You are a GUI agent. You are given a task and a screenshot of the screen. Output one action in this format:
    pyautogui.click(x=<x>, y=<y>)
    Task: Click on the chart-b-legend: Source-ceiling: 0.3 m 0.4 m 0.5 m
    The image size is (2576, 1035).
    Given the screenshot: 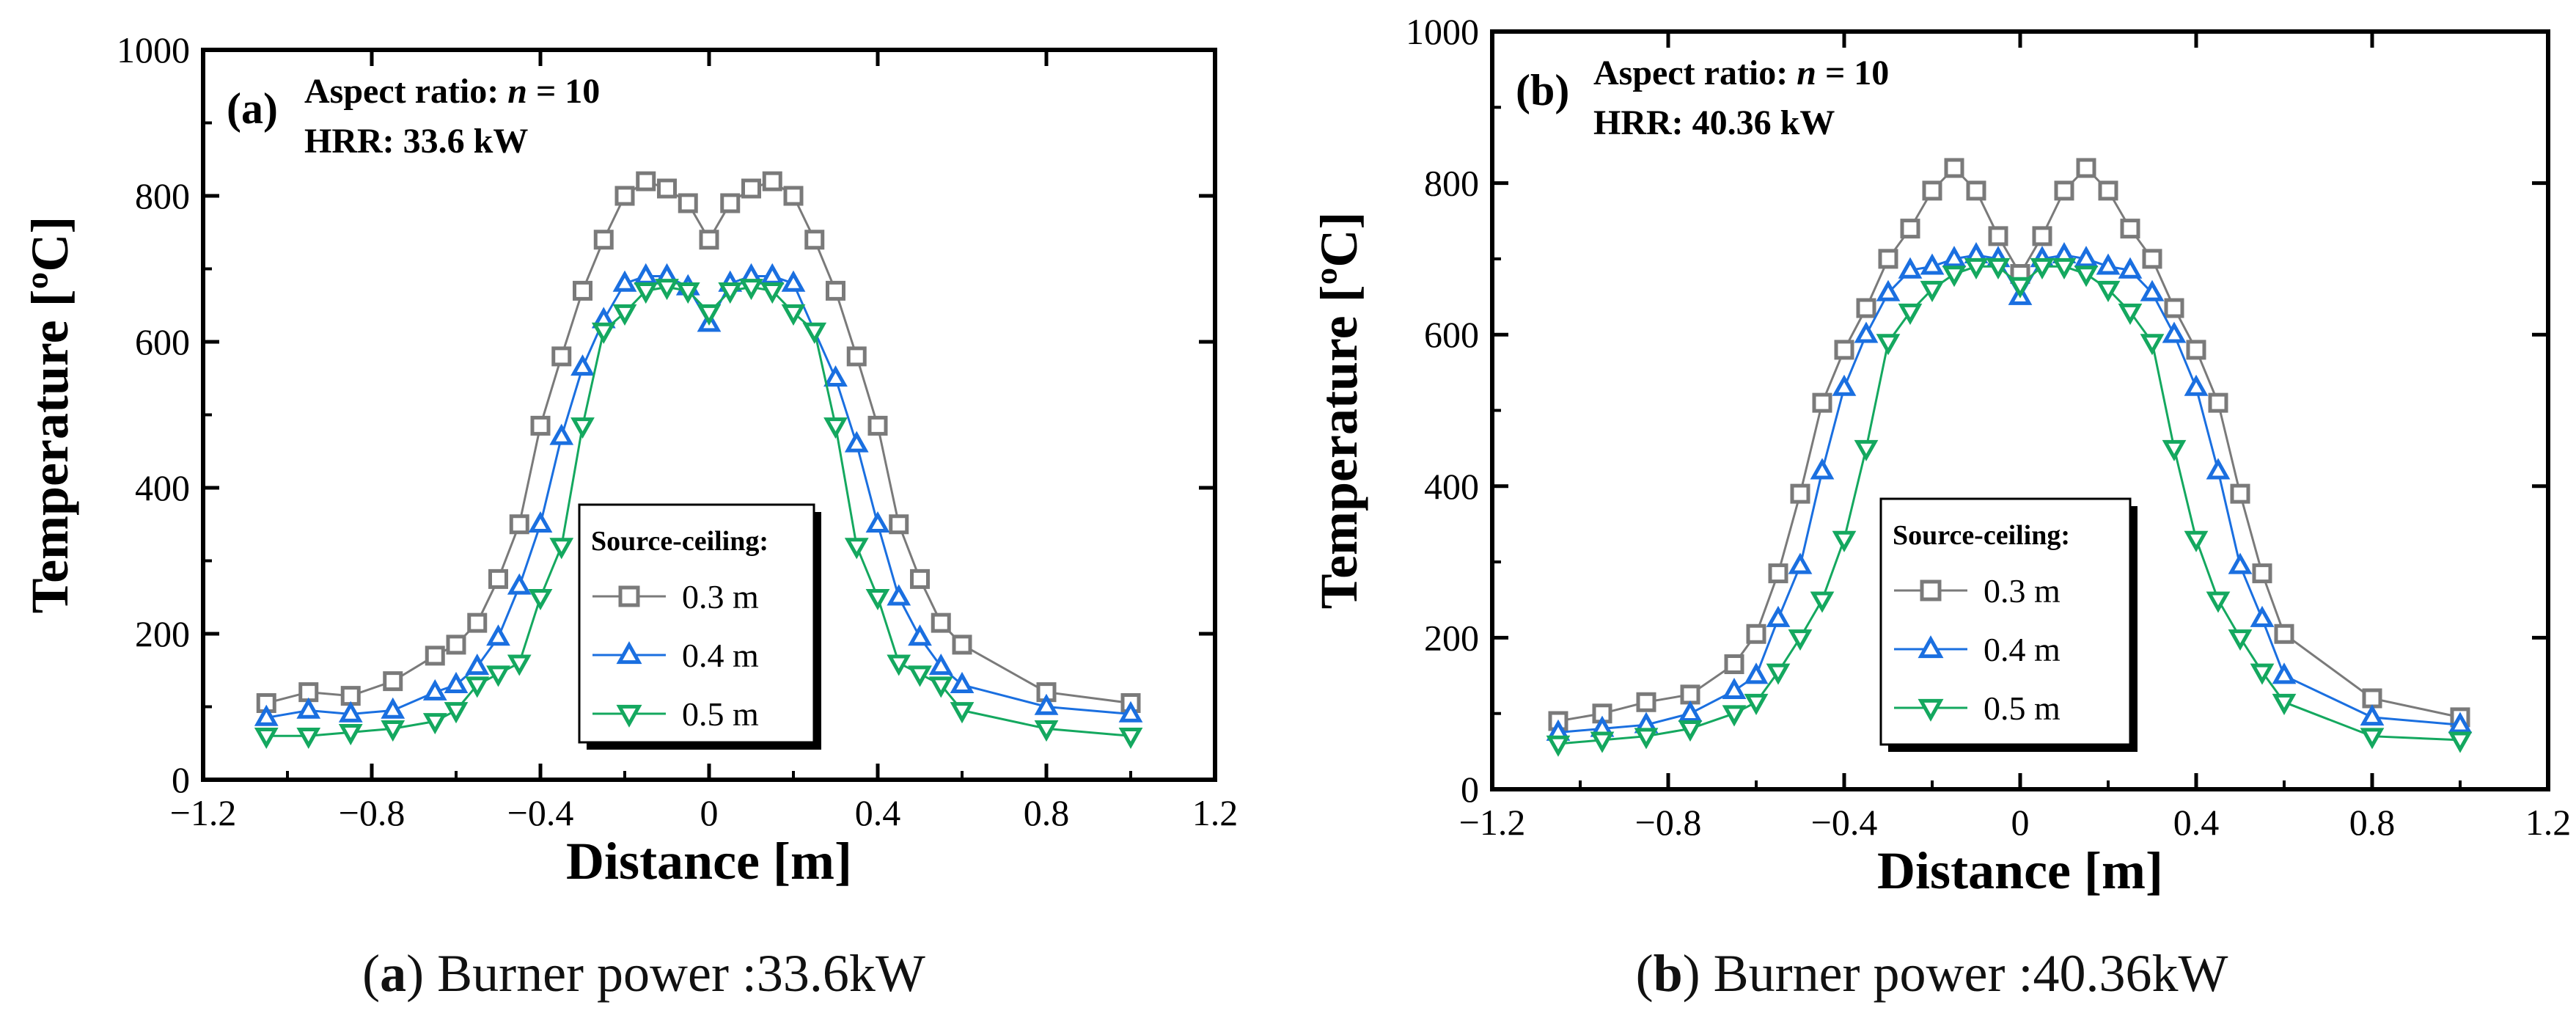 What is the action you would take?
    pyautogui.click(x=2009, y=624)
    